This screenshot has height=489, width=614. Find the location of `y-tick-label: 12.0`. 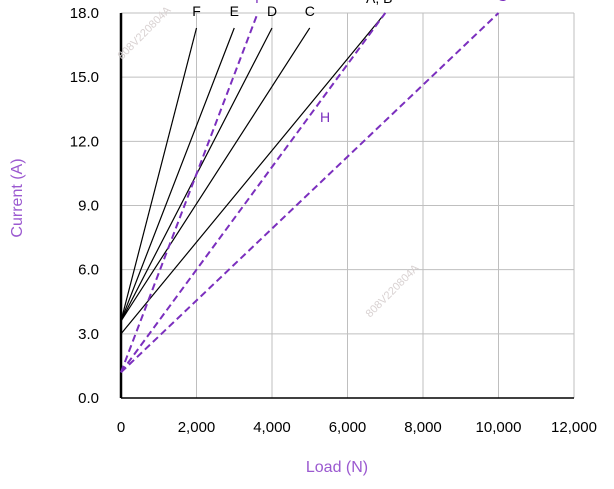

y-tick-label: 12.0 is located at coordinates (84, 141).